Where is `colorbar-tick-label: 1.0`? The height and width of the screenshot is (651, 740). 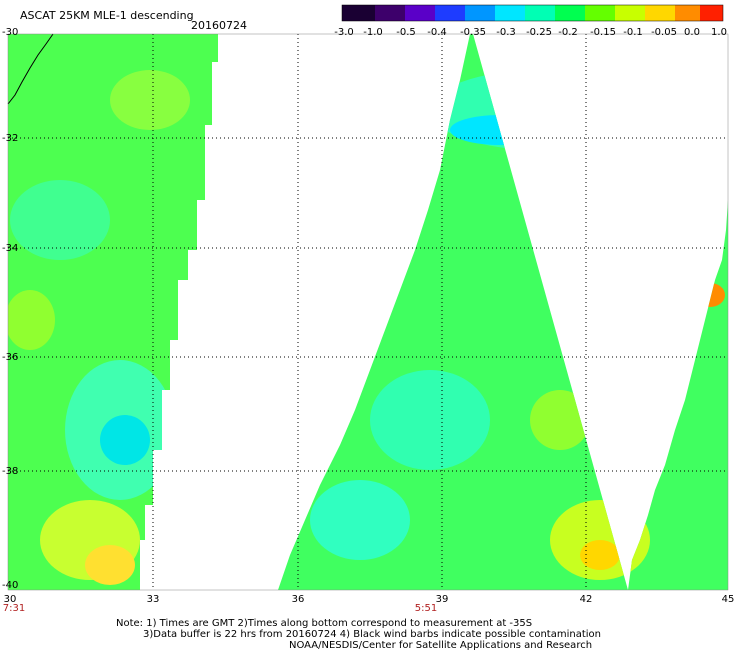 colorbar-tick-label: 1.0 is located at coordinates (719, 32).